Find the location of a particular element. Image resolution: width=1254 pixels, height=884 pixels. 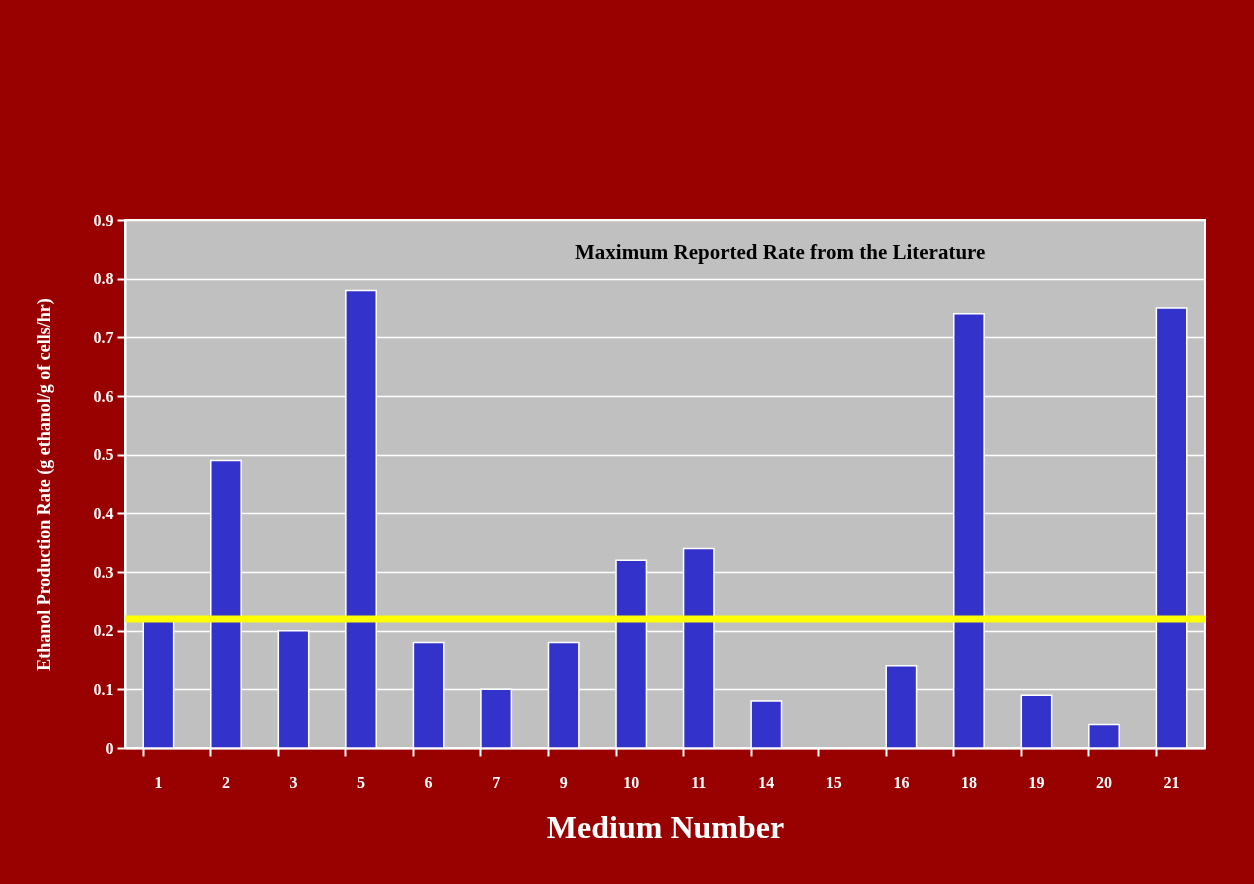

x-tick-label: 1 is located at coordinates (158, 782).